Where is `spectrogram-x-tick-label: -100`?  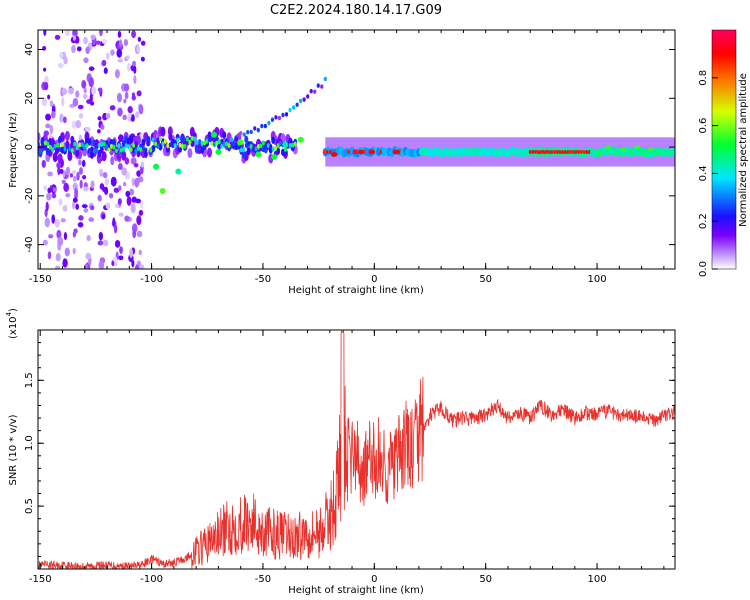 spectrogram-x-tick-label: -100 is located at coordinates (151, 279).